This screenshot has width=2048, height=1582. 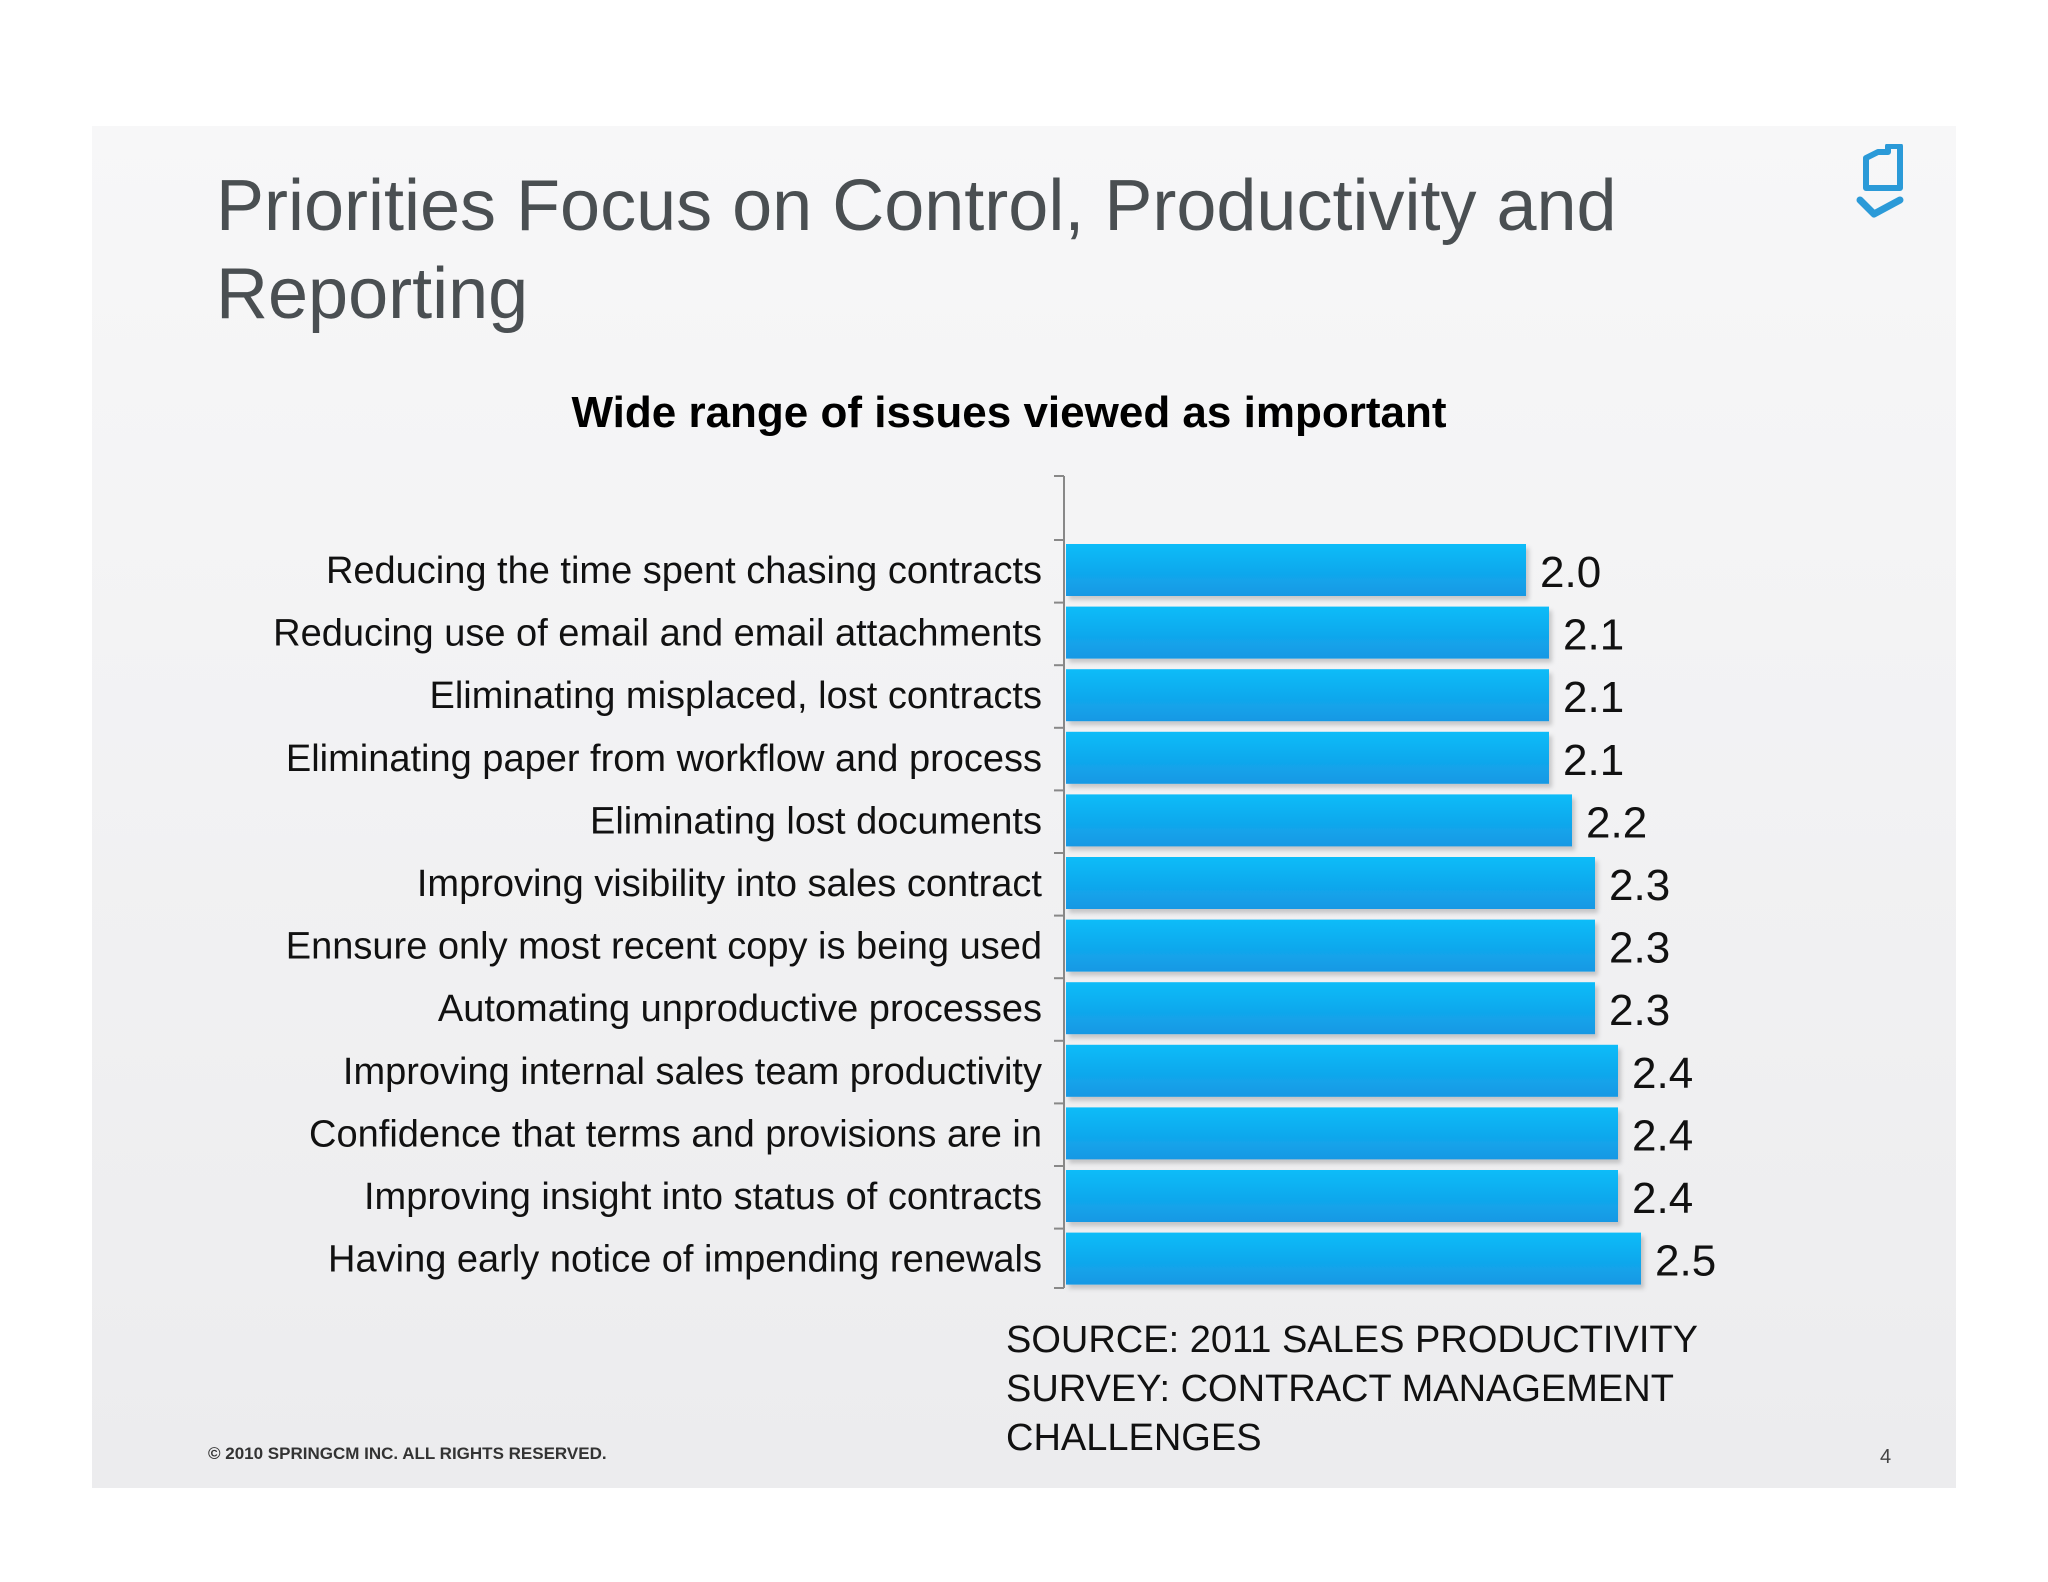 I want to click on category-label: Automating unproductive processes, so click(x=740, y=1009).